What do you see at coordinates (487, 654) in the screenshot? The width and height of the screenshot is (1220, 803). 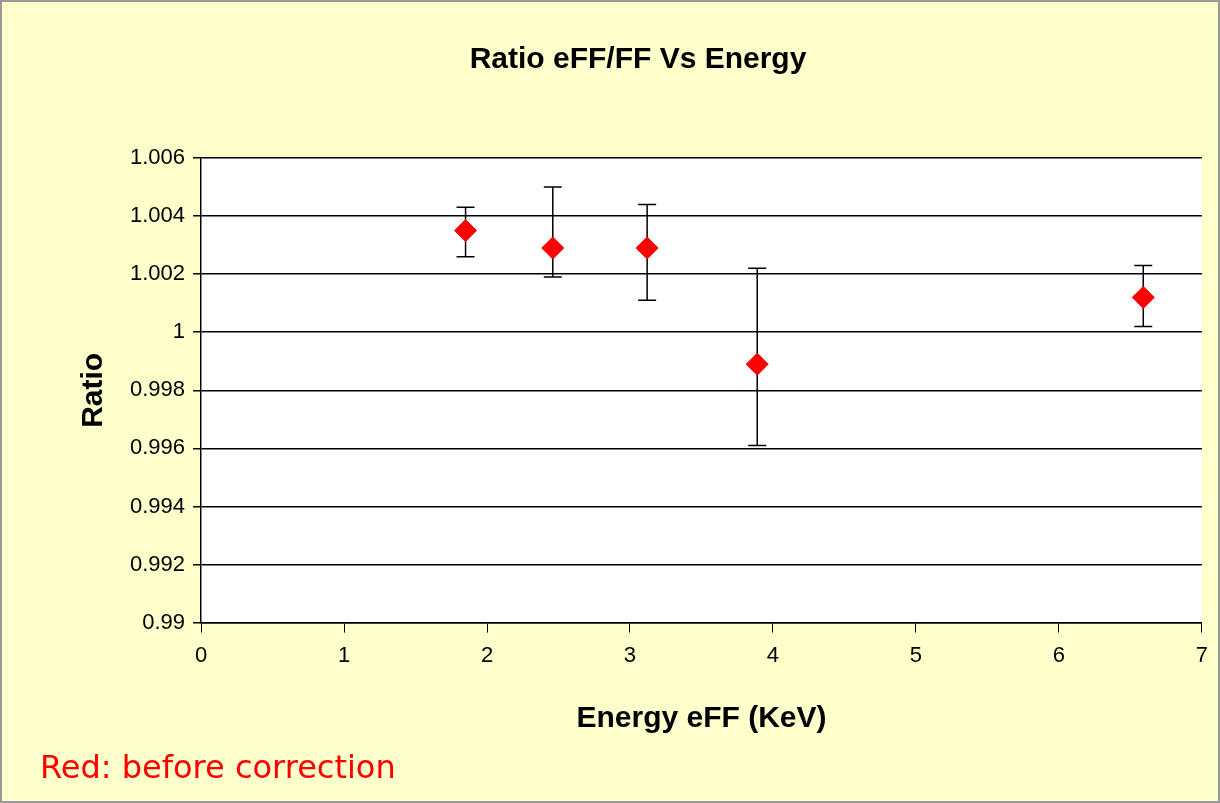 I see `x-tick-label: 2` at bounding box center [487, 654].